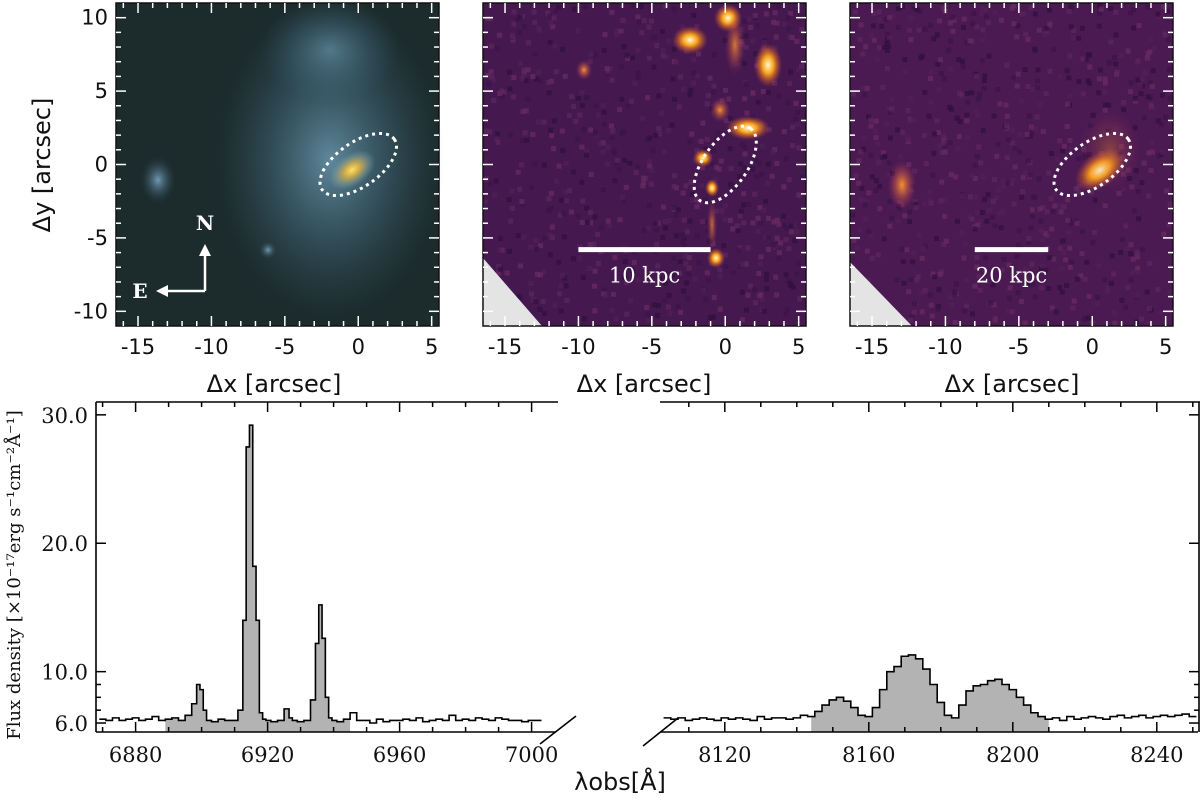 The width and height of the screenshot is (1200, 800). I want to click on spectrum-x-axis-title: λobs[Å], so click(620, 781).